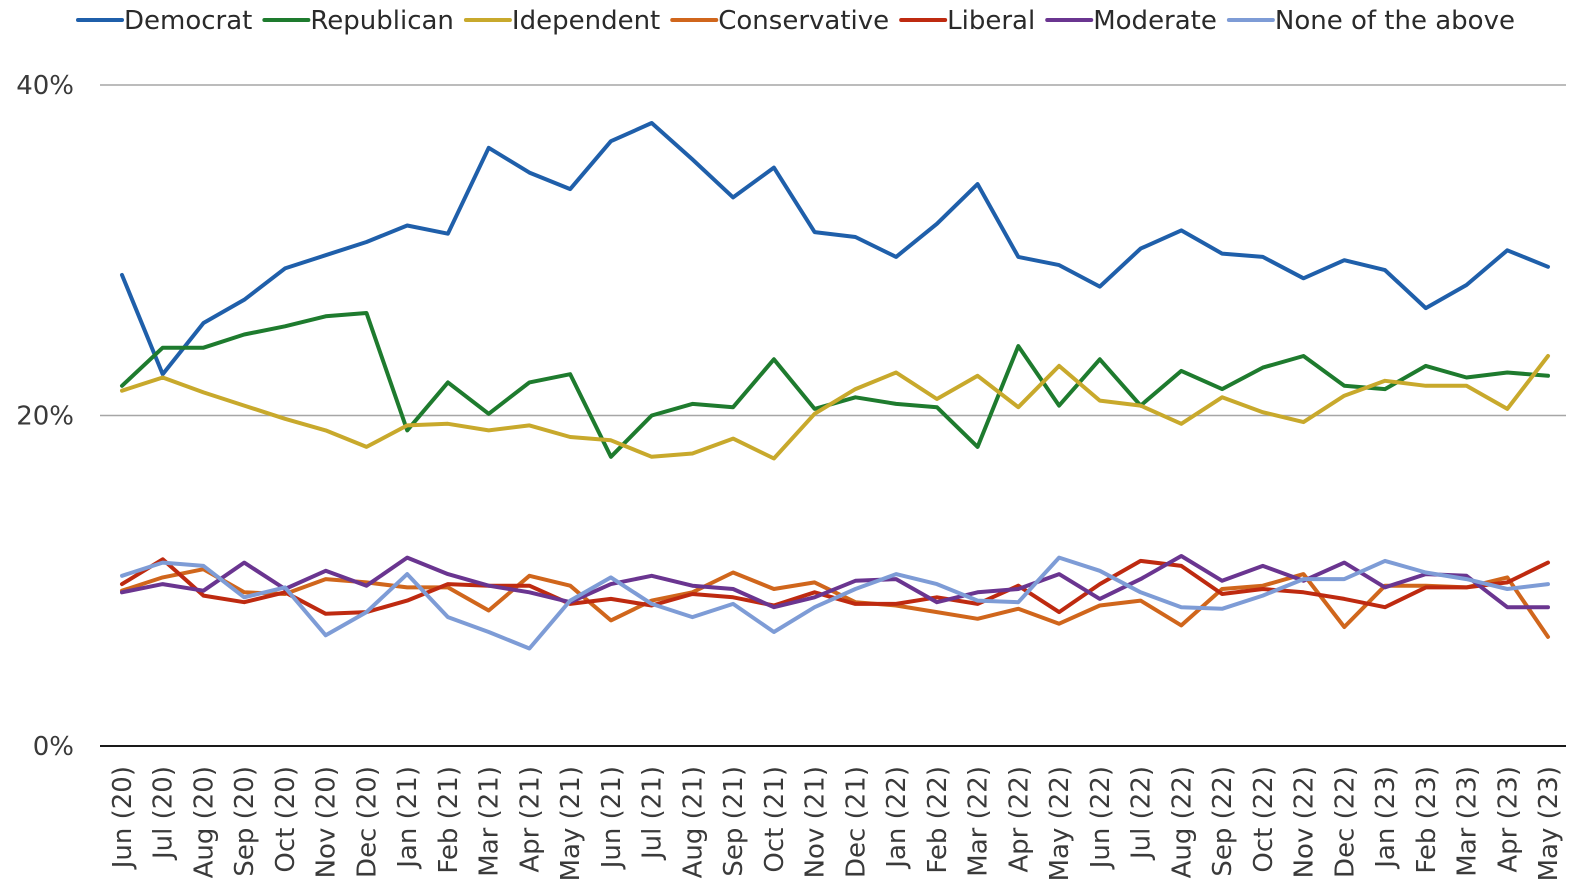 The image size is (1572, 884). Describe the element at coordinates (612, 818) in the screenshot. I see `x-tick-label: Jun (21)` at that location.